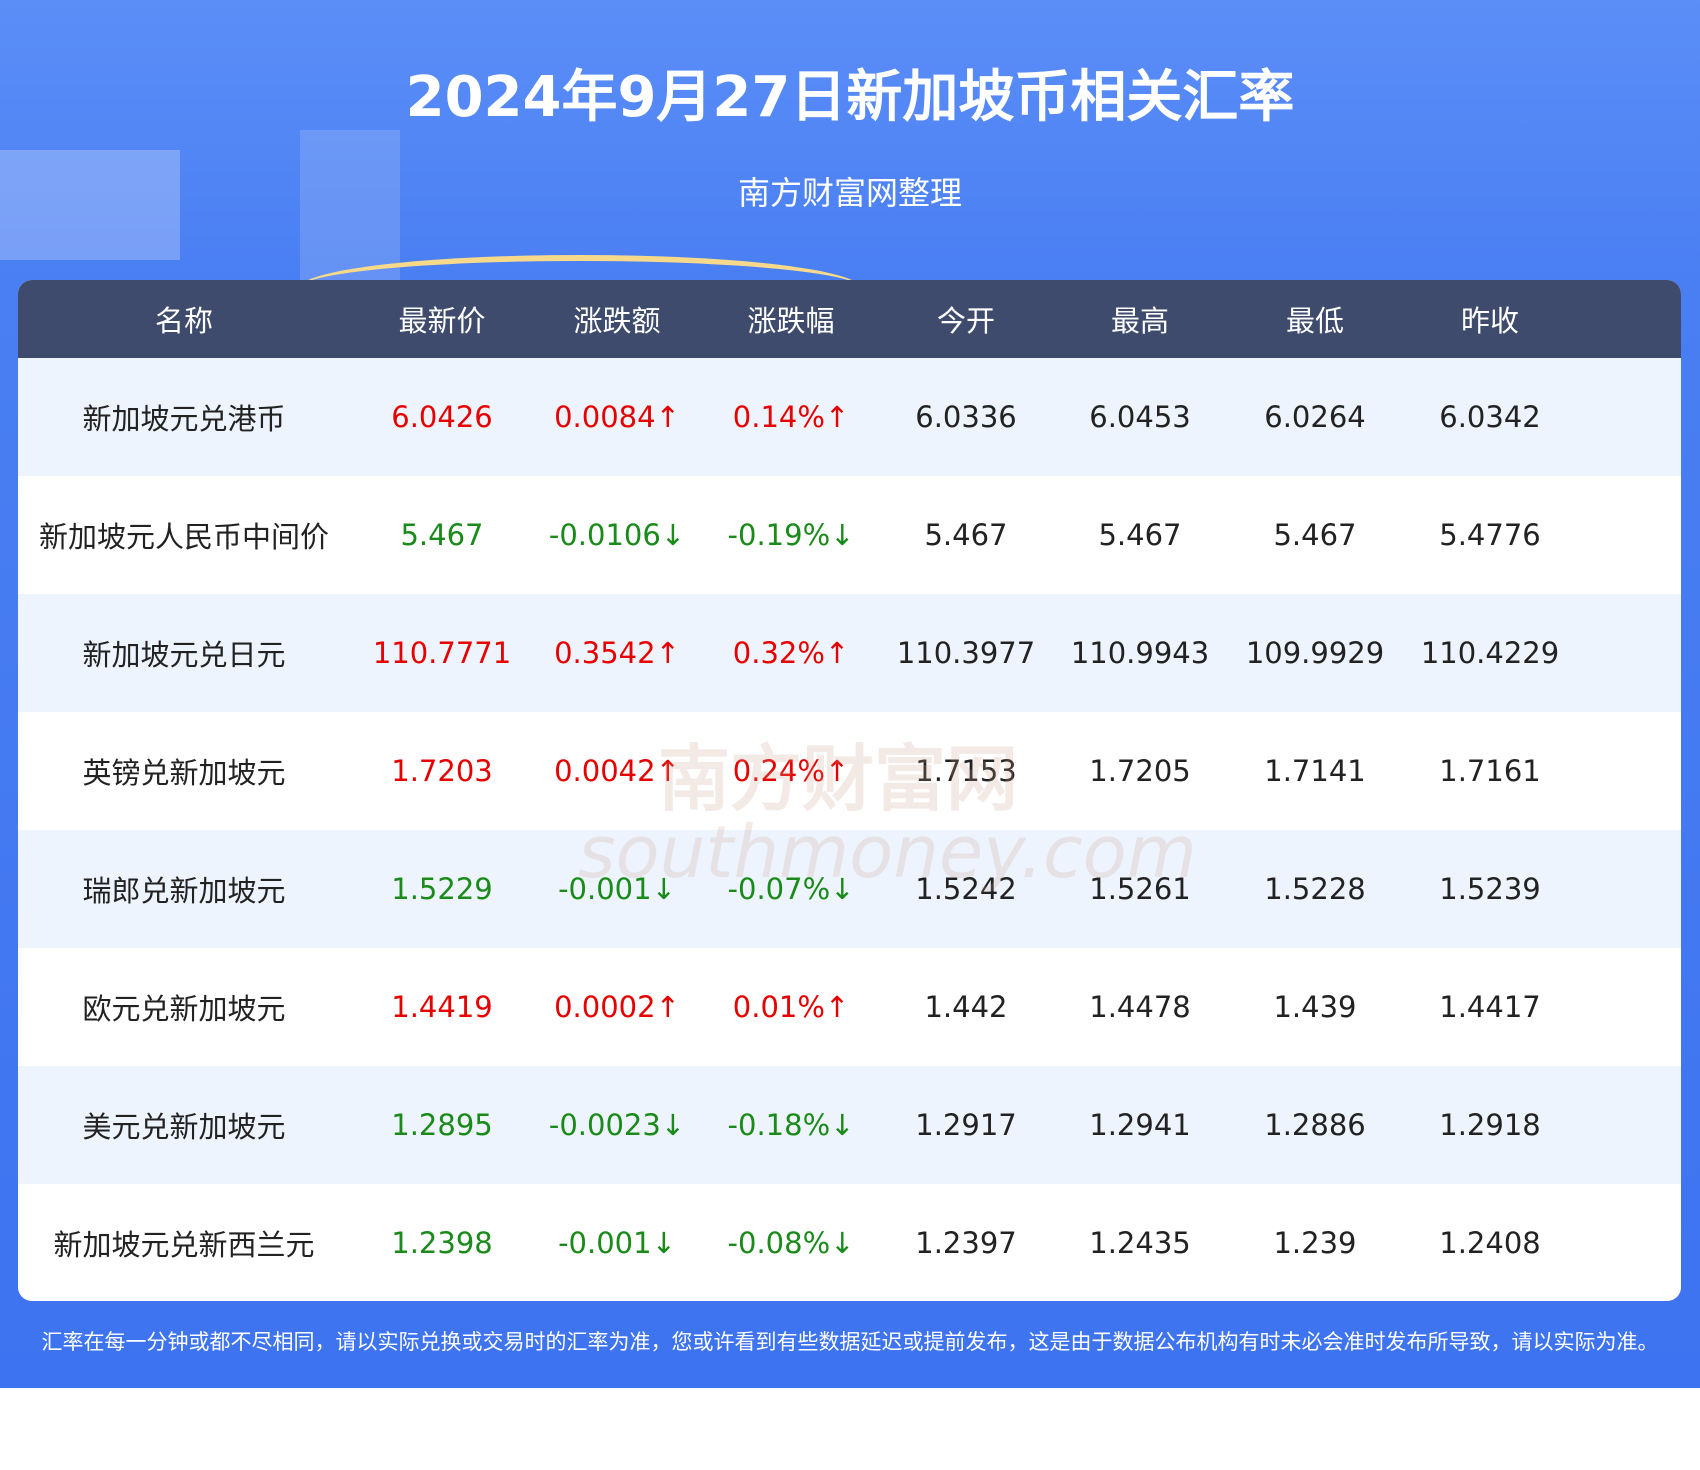 The width and height of the screenshot is (1700, 1470). Describe the element at coordinates (617, 1007) in the screenshot. I see `value-cell: 0.0002↑` at that location.